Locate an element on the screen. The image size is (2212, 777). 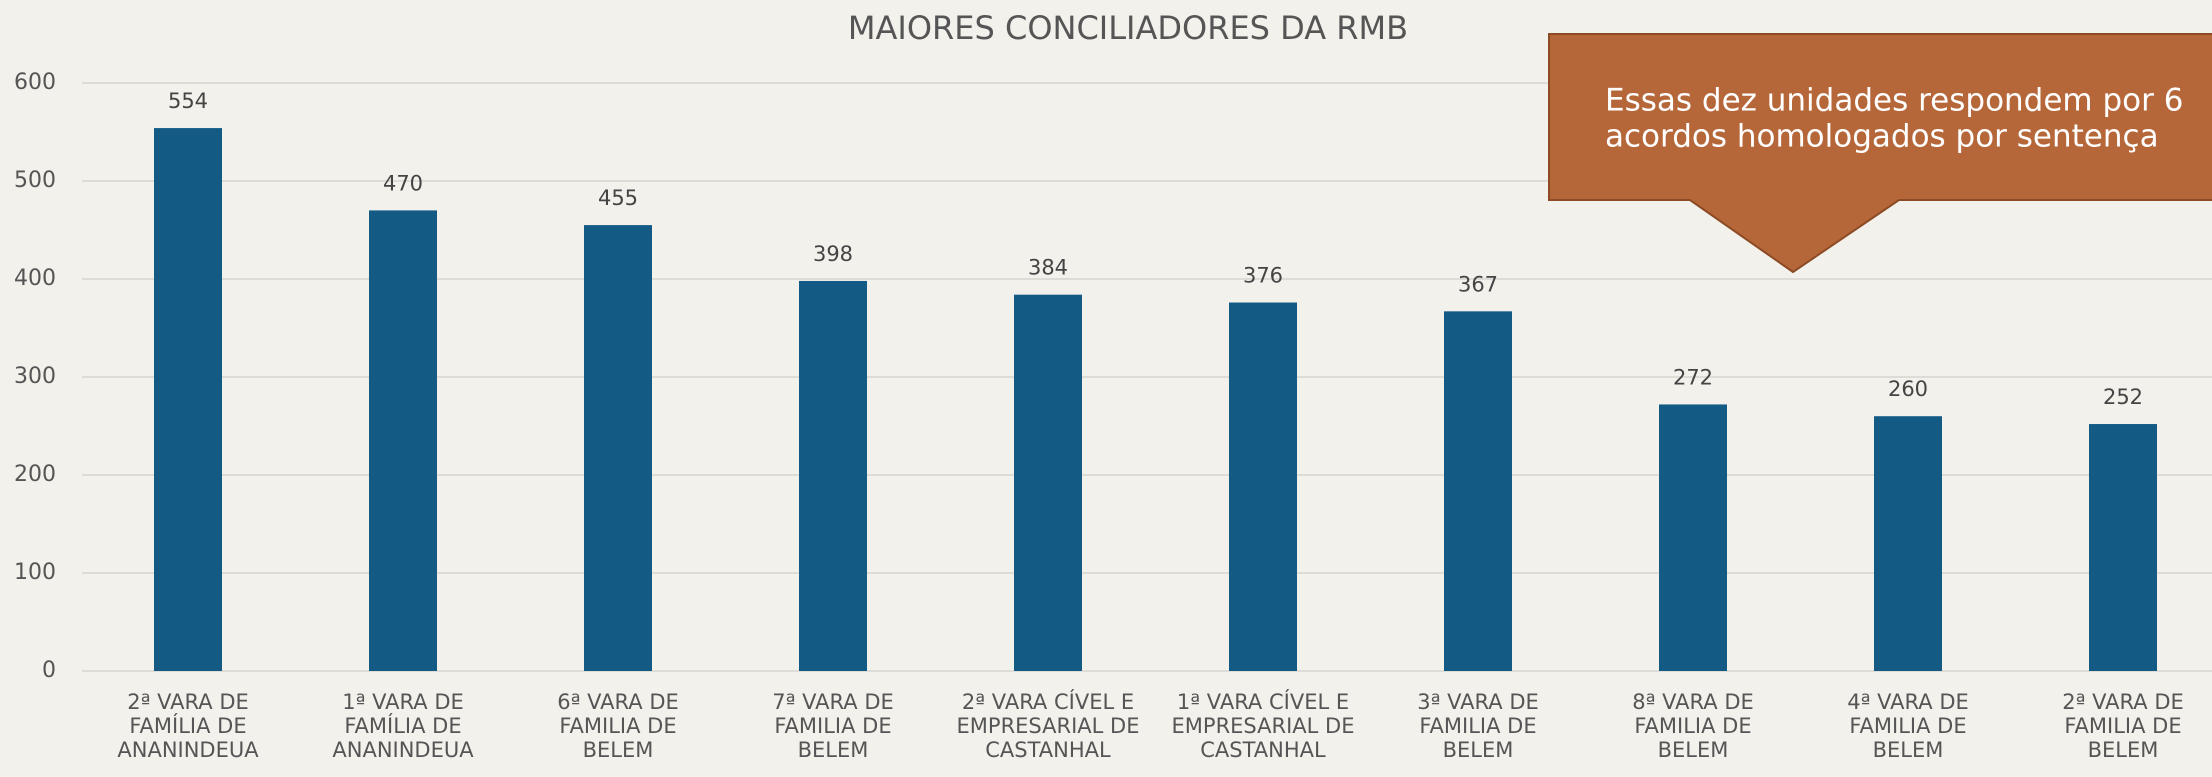
y-tick-label: 300 is located at coordinates (35, 376).